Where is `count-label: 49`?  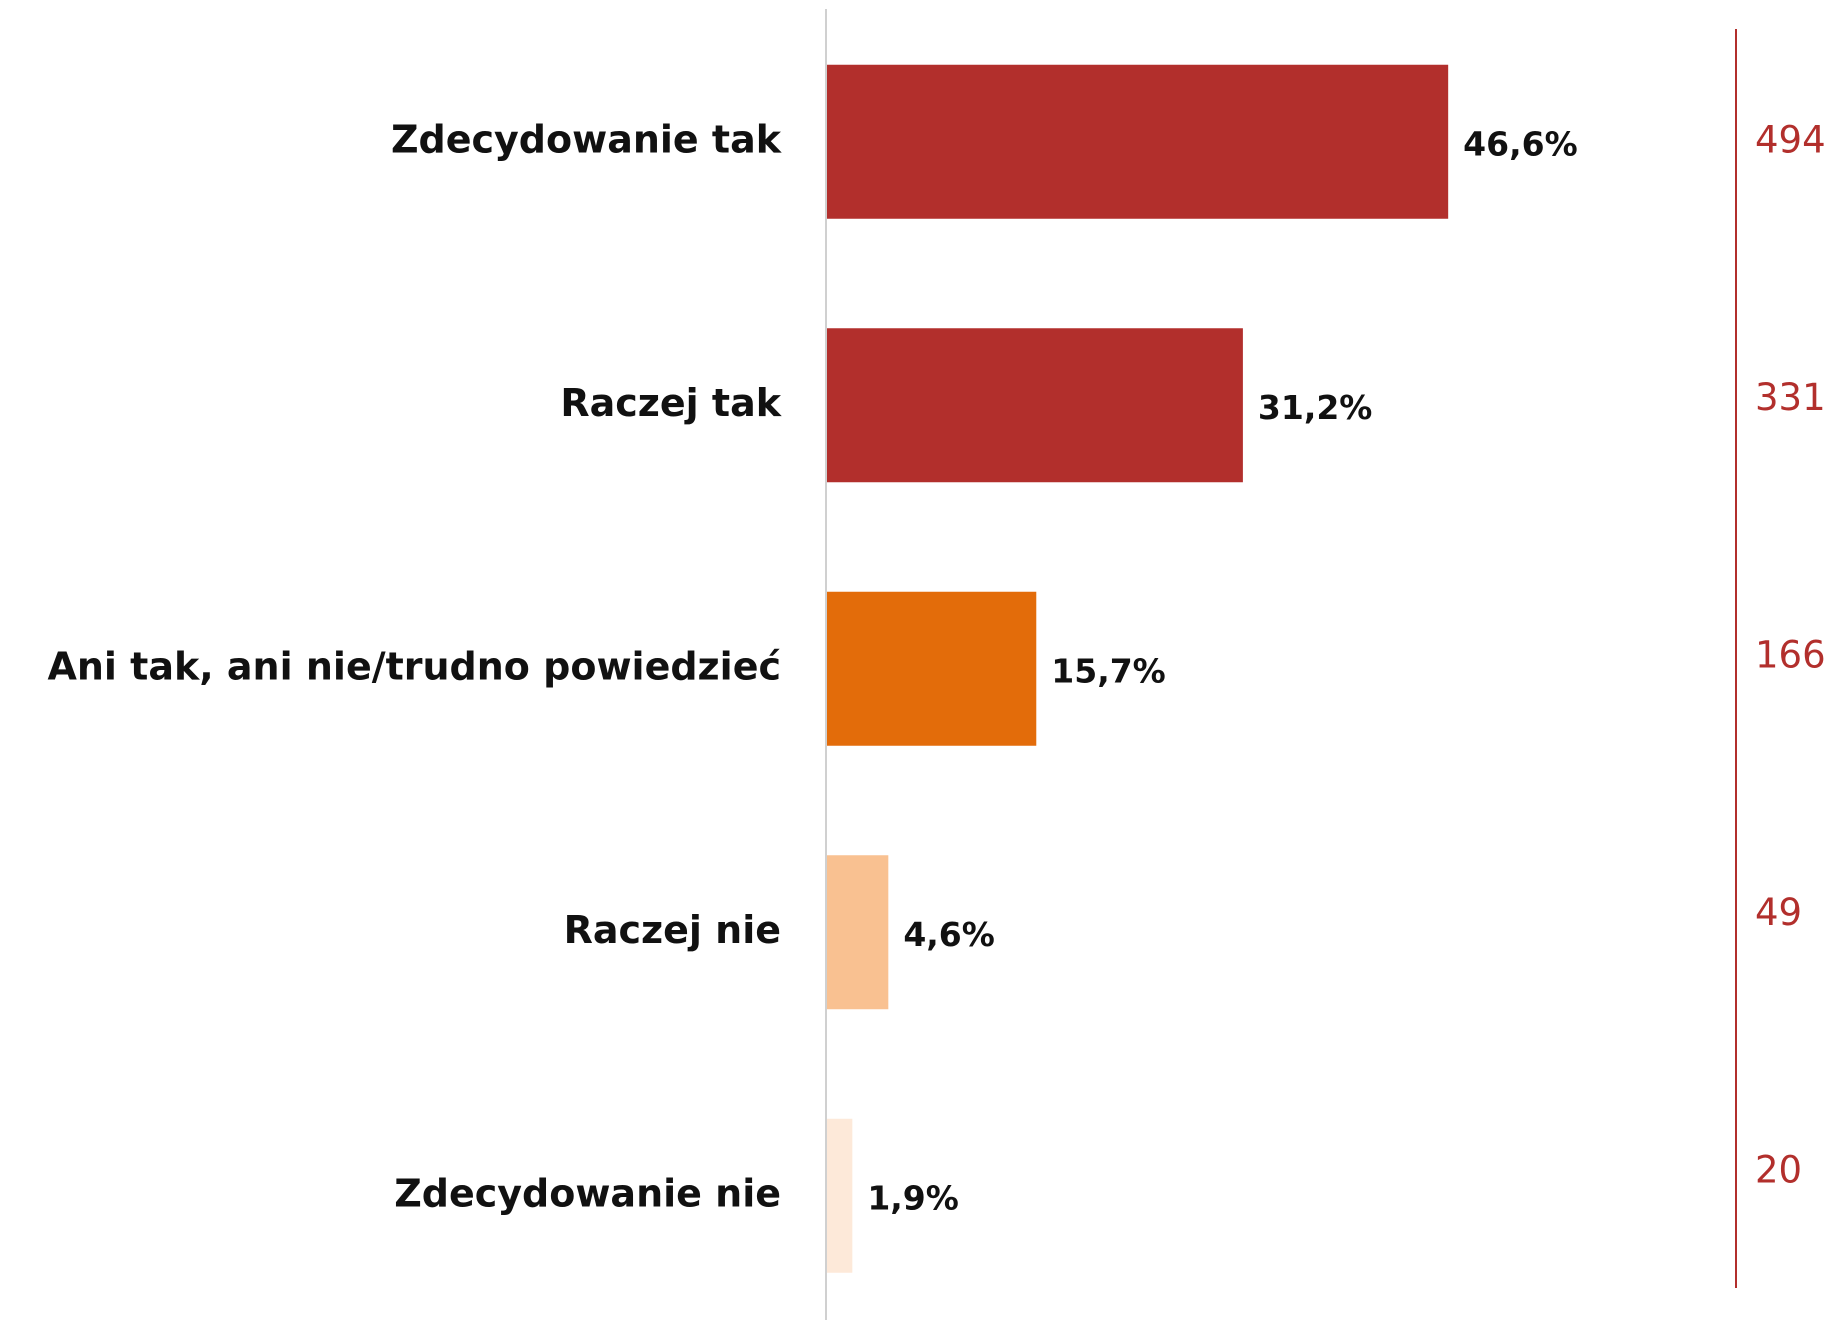
count-label: 49 is located at coordinates (1778, 912).